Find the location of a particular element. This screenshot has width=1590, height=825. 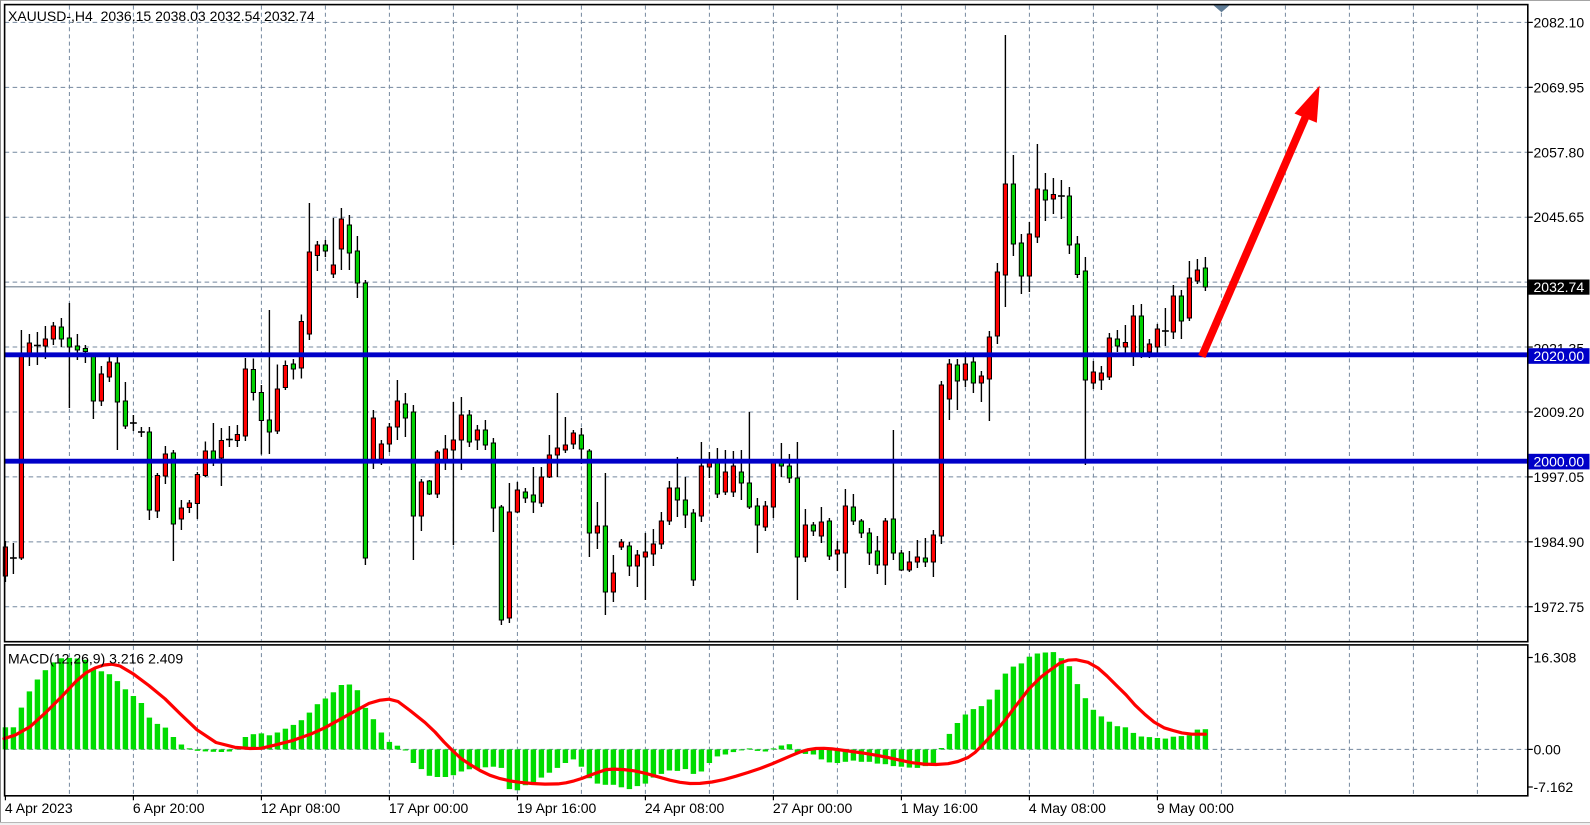

svg-text: 1997.05 is located at coordinates (1559, 477).